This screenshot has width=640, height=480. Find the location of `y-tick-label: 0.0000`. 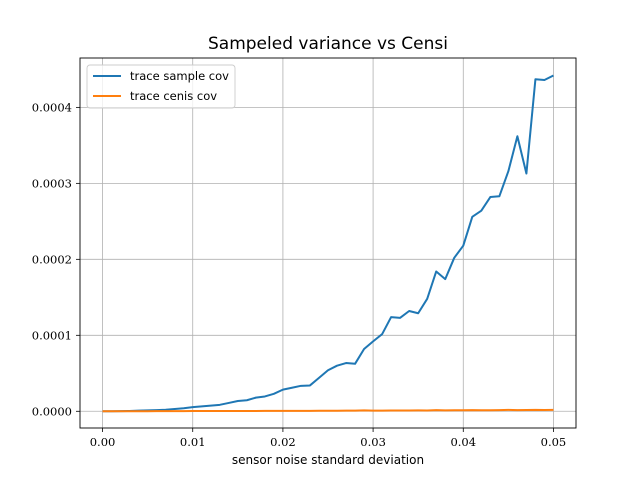

y-tick-label: 0.0000 is located at coordinates (52, 411).